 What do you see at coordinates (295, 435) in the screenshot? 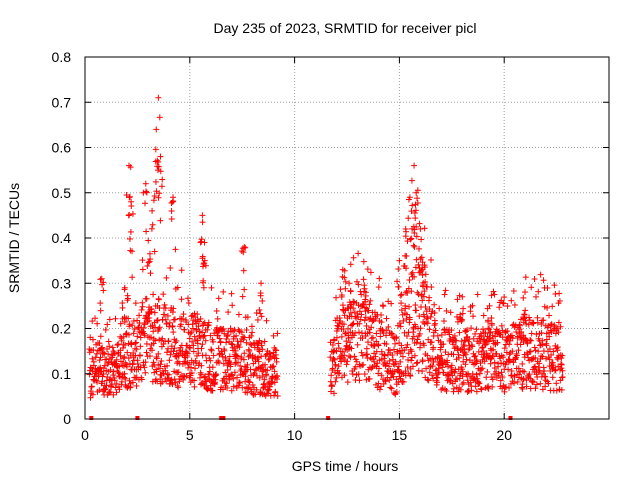
I see `x-tick-label: 10` at bounding box center [295, 435].